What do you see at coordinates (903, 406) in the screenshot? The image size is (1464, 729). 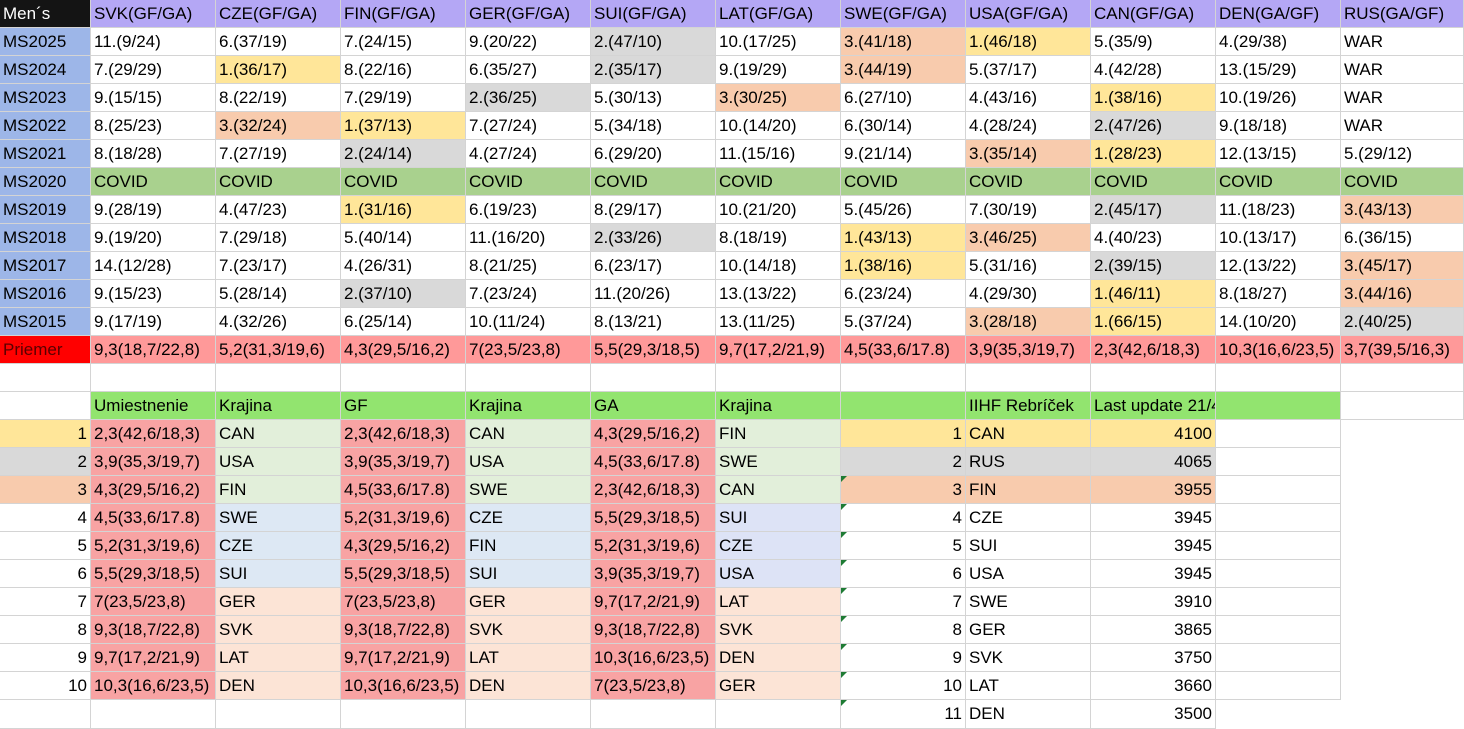 I see `empty-header-cell` at bounding box center [903, 406].